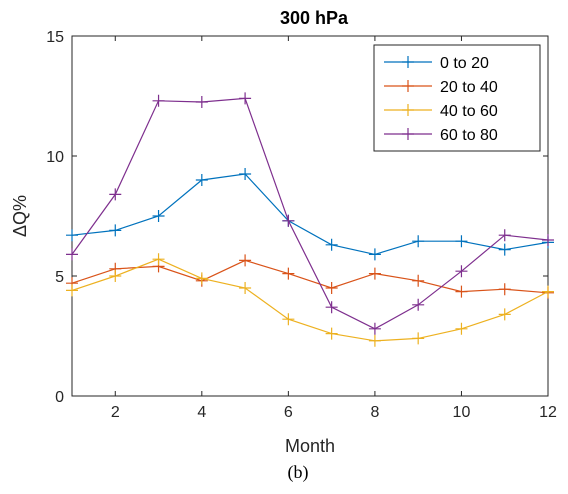 The image size is (568, 494). I want to click on y-tick-label: 0, so click(59, 397).